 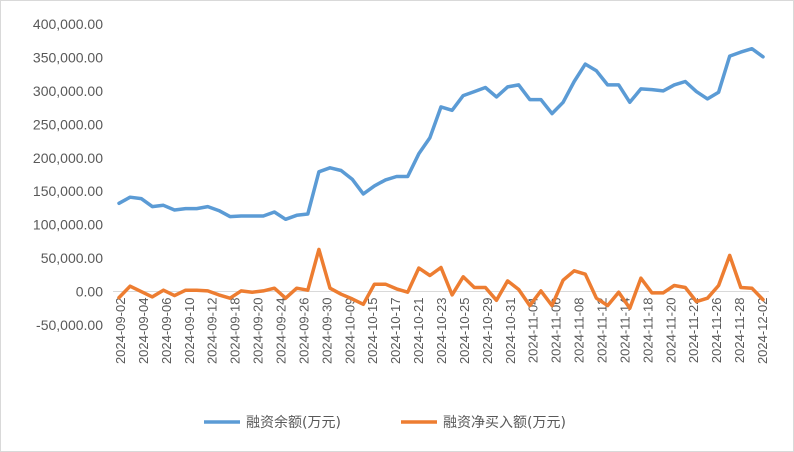 What do you see at coordinates (504, 423) in the screenshot?
I see `legend-label-2: 融资净买入额(万元)` at bounding box center [504, 423].